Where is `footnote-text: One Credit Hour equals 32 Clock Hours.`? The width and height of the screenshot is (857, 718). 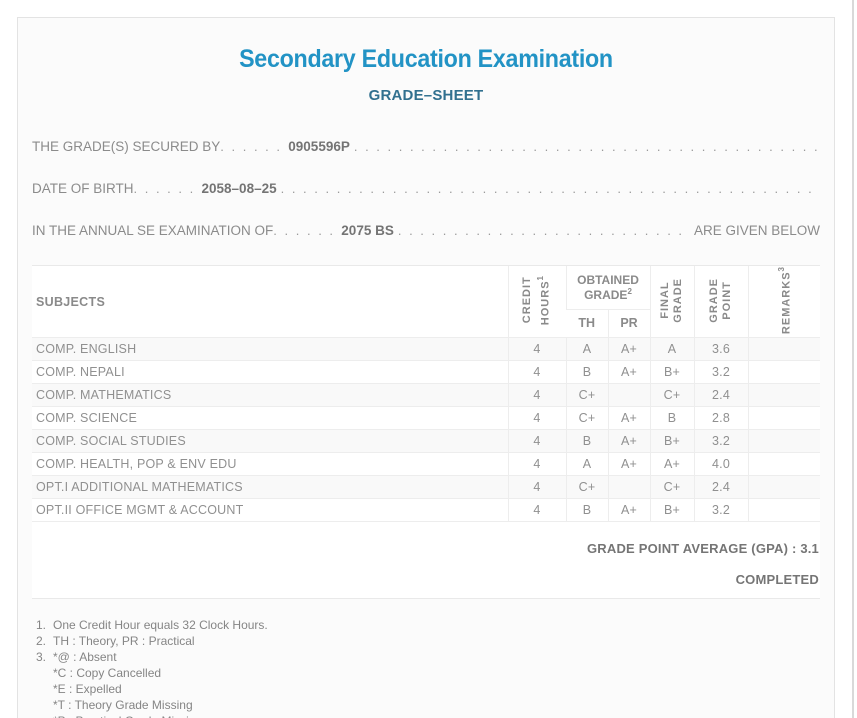 footnote-text: One Credit Hour equals 32 Clock Hours. is located at coordinates (160, 625).